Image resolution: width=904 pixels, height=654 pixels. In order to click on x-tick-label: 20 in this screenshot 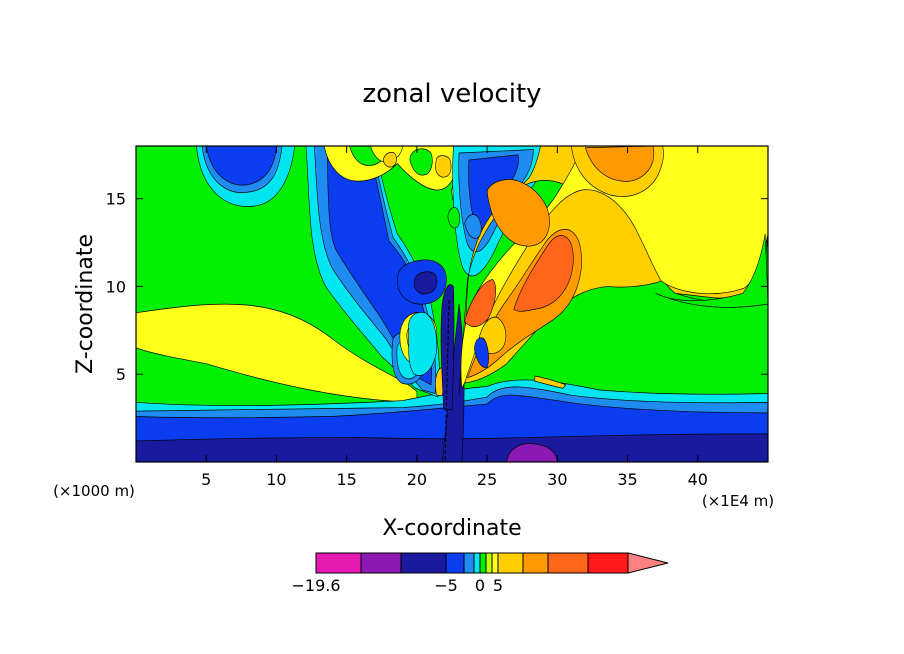, I will do `click(417, 479)`.